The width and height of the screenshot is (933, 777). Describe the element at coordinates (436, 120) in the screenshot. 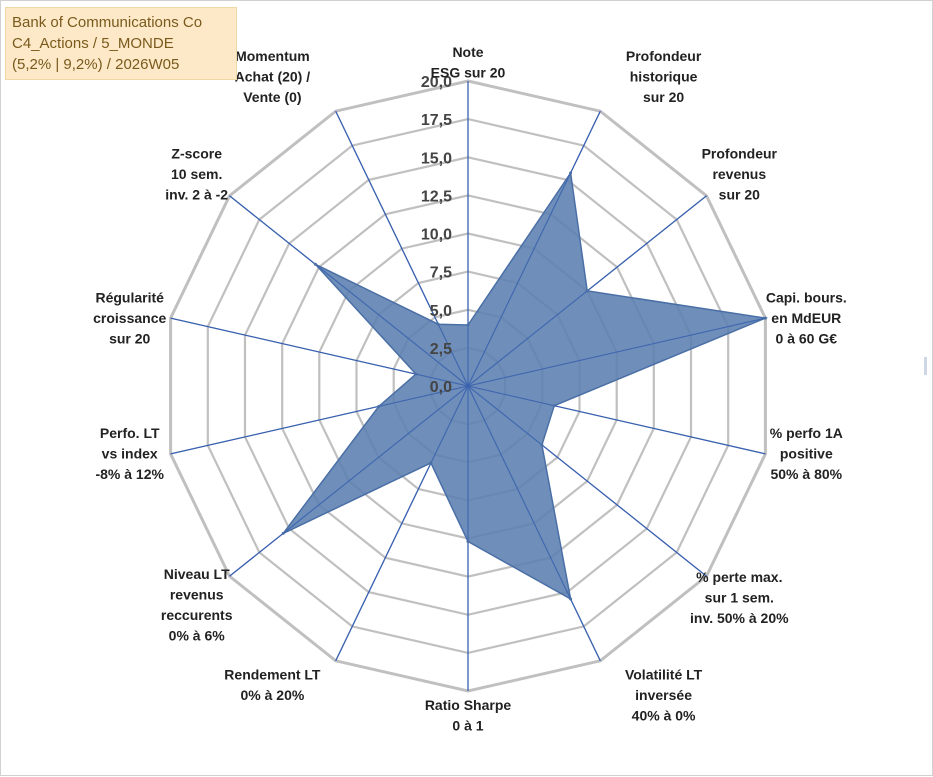

I see `tick-label: 17,5` at that location.